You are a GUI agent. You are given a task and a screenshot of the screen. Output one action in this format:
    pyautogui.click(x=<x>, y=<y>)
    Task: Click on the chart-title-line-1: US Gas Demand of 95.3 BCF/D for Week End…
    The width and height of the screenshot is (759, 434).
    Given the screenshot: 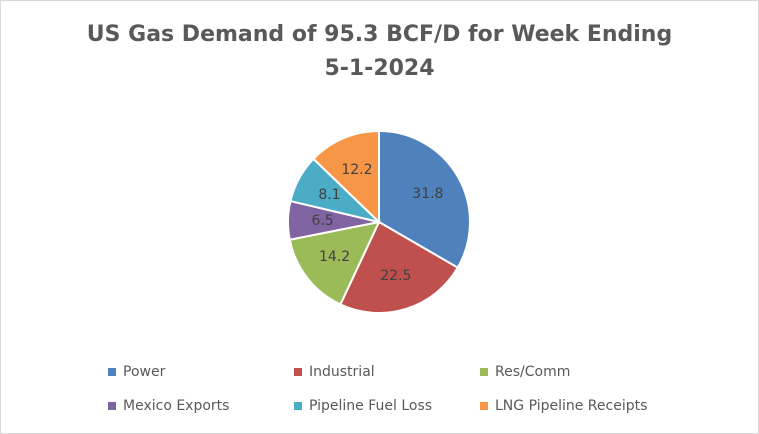 What is the action you would take?
    pyautogui.click(x=379, y=34)
    